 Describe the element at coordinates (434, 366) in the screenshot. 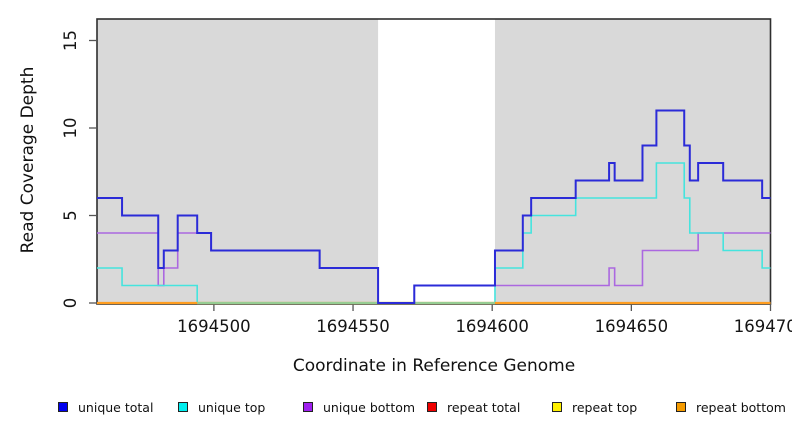

I see `x-axis-title: Coordinate in Reference Genome` at that location.